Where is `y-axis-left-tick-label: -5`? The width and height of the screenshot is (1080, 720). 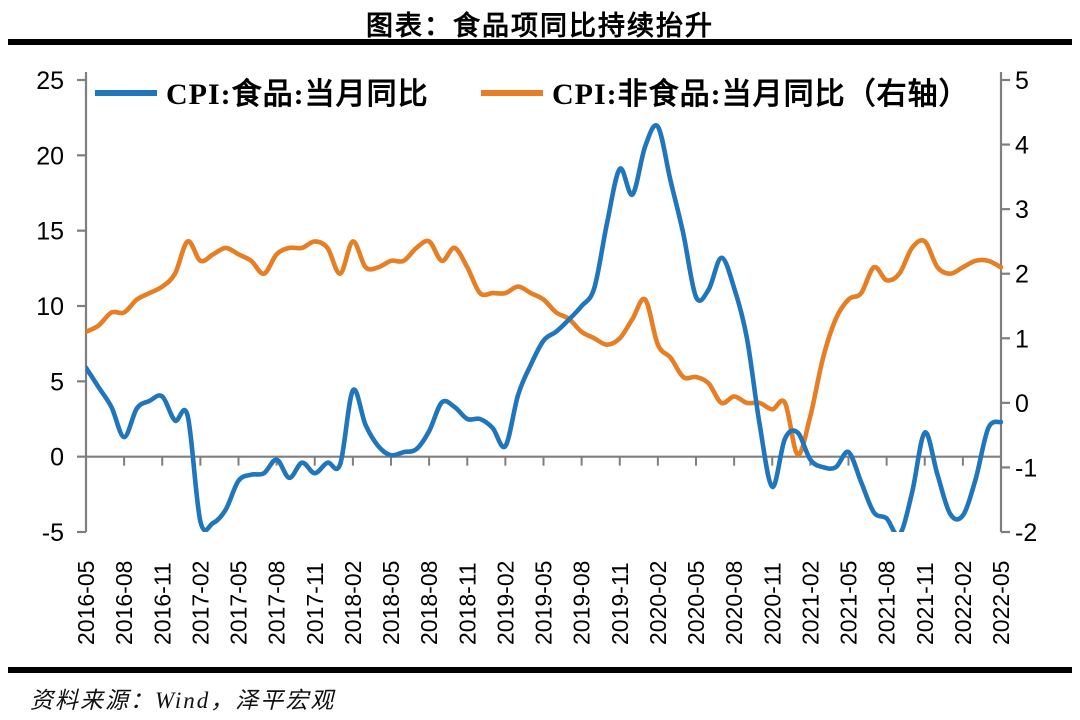
y-axis-left-tick-label: -5 is located at coordinates (53, 533).